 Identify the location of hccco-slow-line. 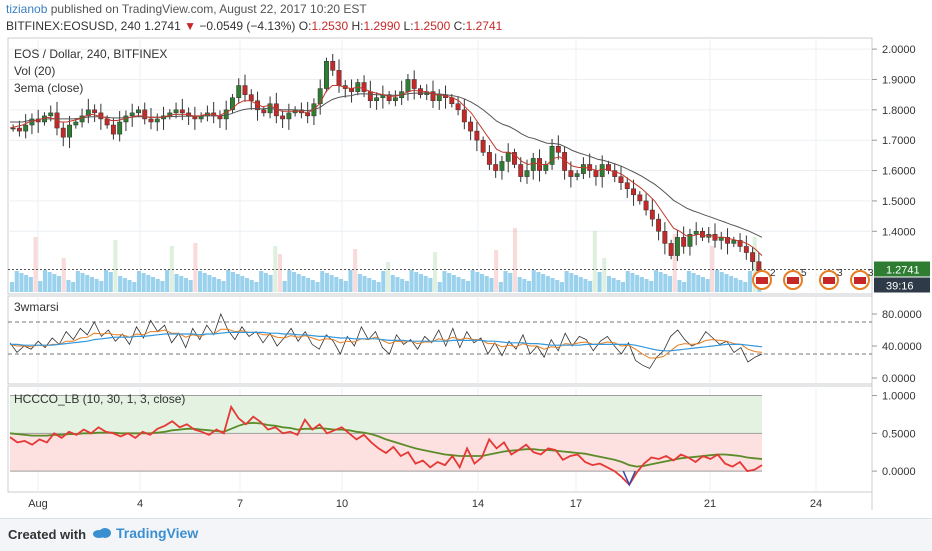
(386, 444).